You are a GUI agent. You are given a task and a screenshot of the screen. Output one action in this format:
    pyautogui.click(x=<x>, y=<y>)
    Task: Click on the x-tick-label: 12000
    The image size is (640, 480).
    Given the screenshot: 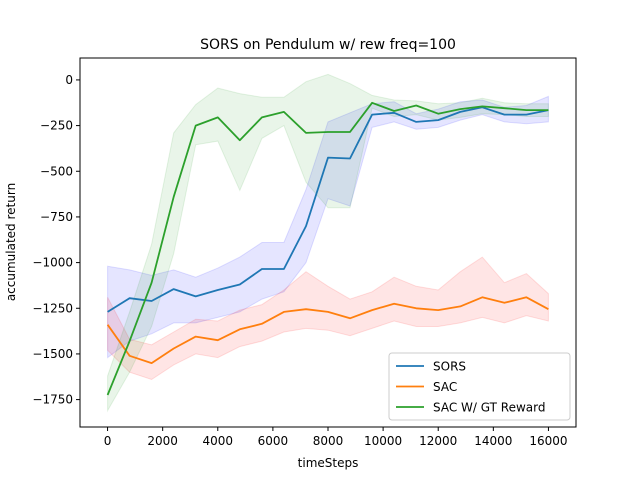 What is the action you would take?
    pyautogui.click(x=438, y=441)
    